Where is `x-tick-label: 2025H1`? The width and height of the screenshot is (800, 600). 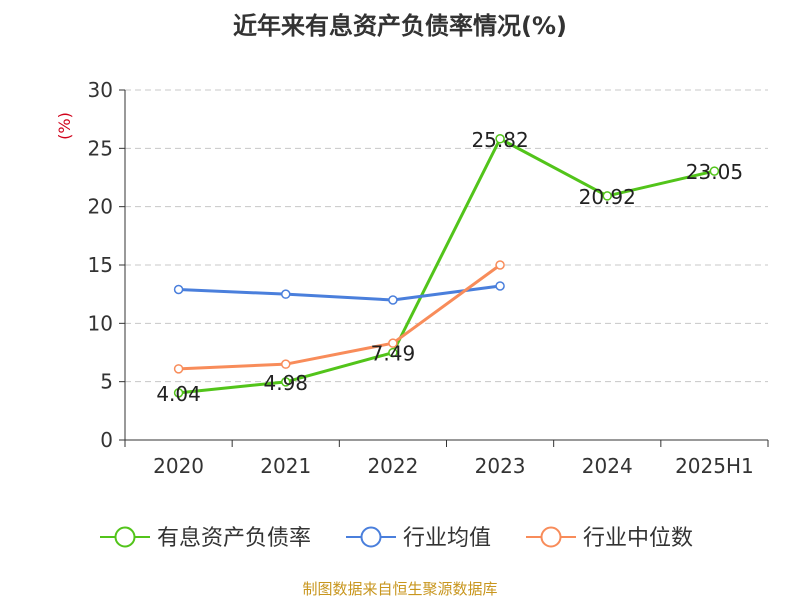
x-tick-label: 2025H1 is located at coordinates (714, 466).